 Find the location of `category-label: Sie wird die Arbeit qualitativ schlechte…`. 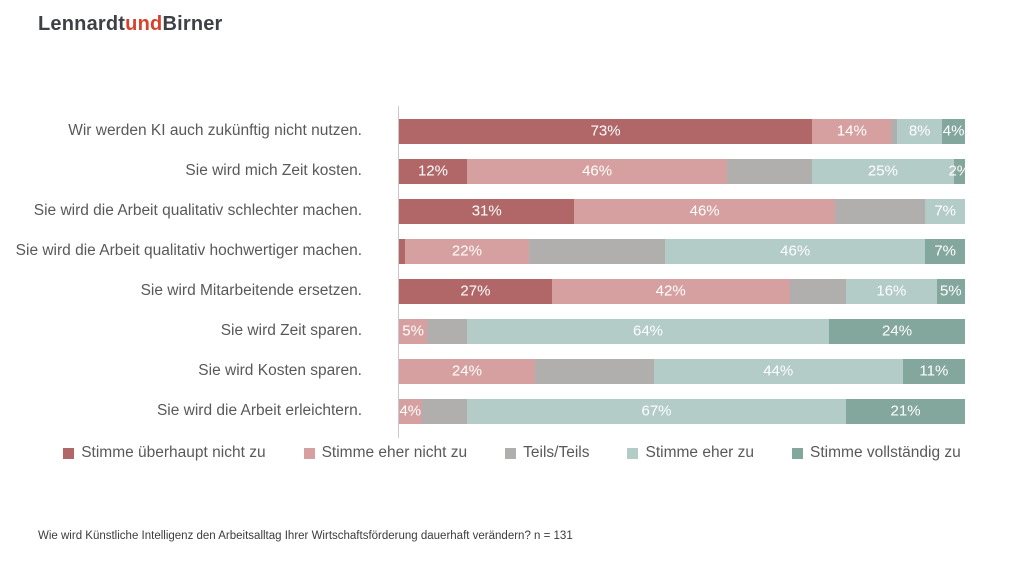

category-label: Sie wird die Arbeit qualitativ schlechte… is located at coordinates (197, 210).